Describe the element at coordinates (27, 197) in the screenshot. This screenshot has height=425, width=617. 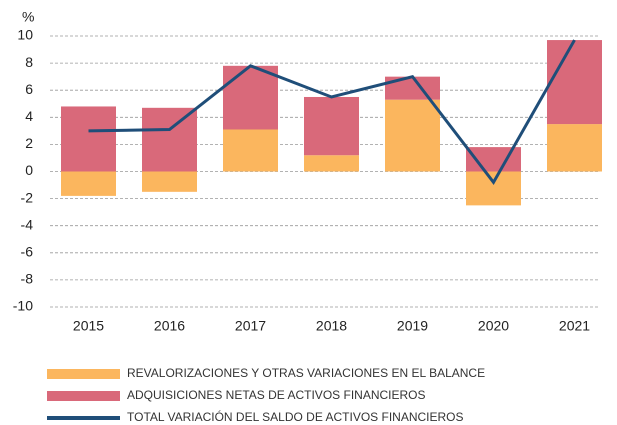
I see `y-tick-label: -2` at that location.